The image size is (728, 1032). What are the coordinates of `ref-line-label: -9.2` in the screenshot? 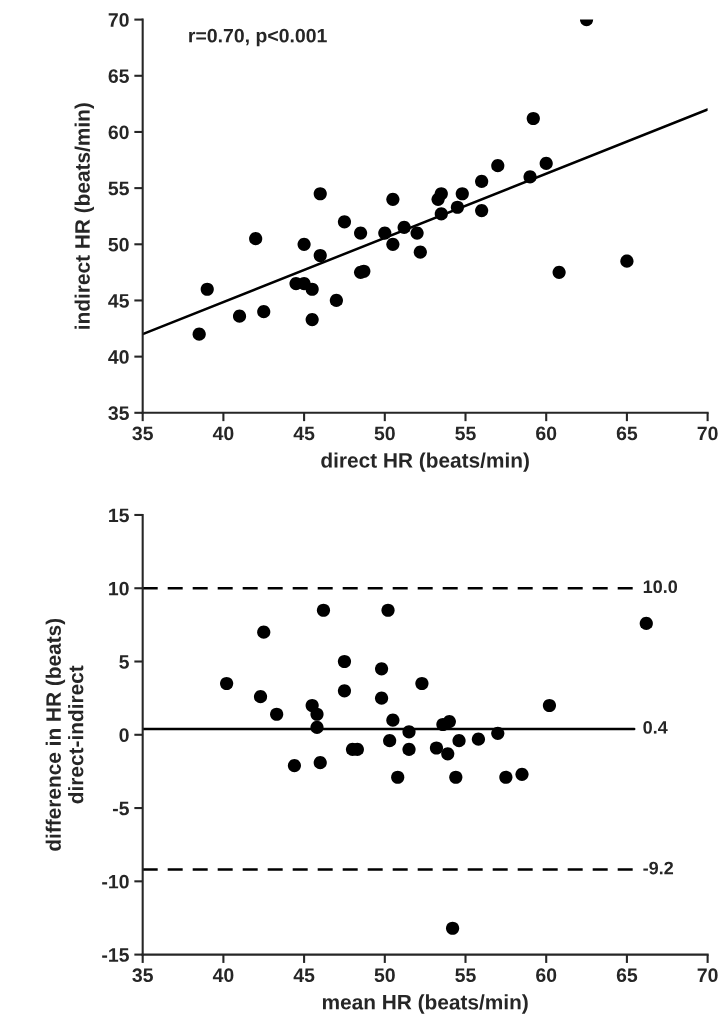 It's located at (658, 868).